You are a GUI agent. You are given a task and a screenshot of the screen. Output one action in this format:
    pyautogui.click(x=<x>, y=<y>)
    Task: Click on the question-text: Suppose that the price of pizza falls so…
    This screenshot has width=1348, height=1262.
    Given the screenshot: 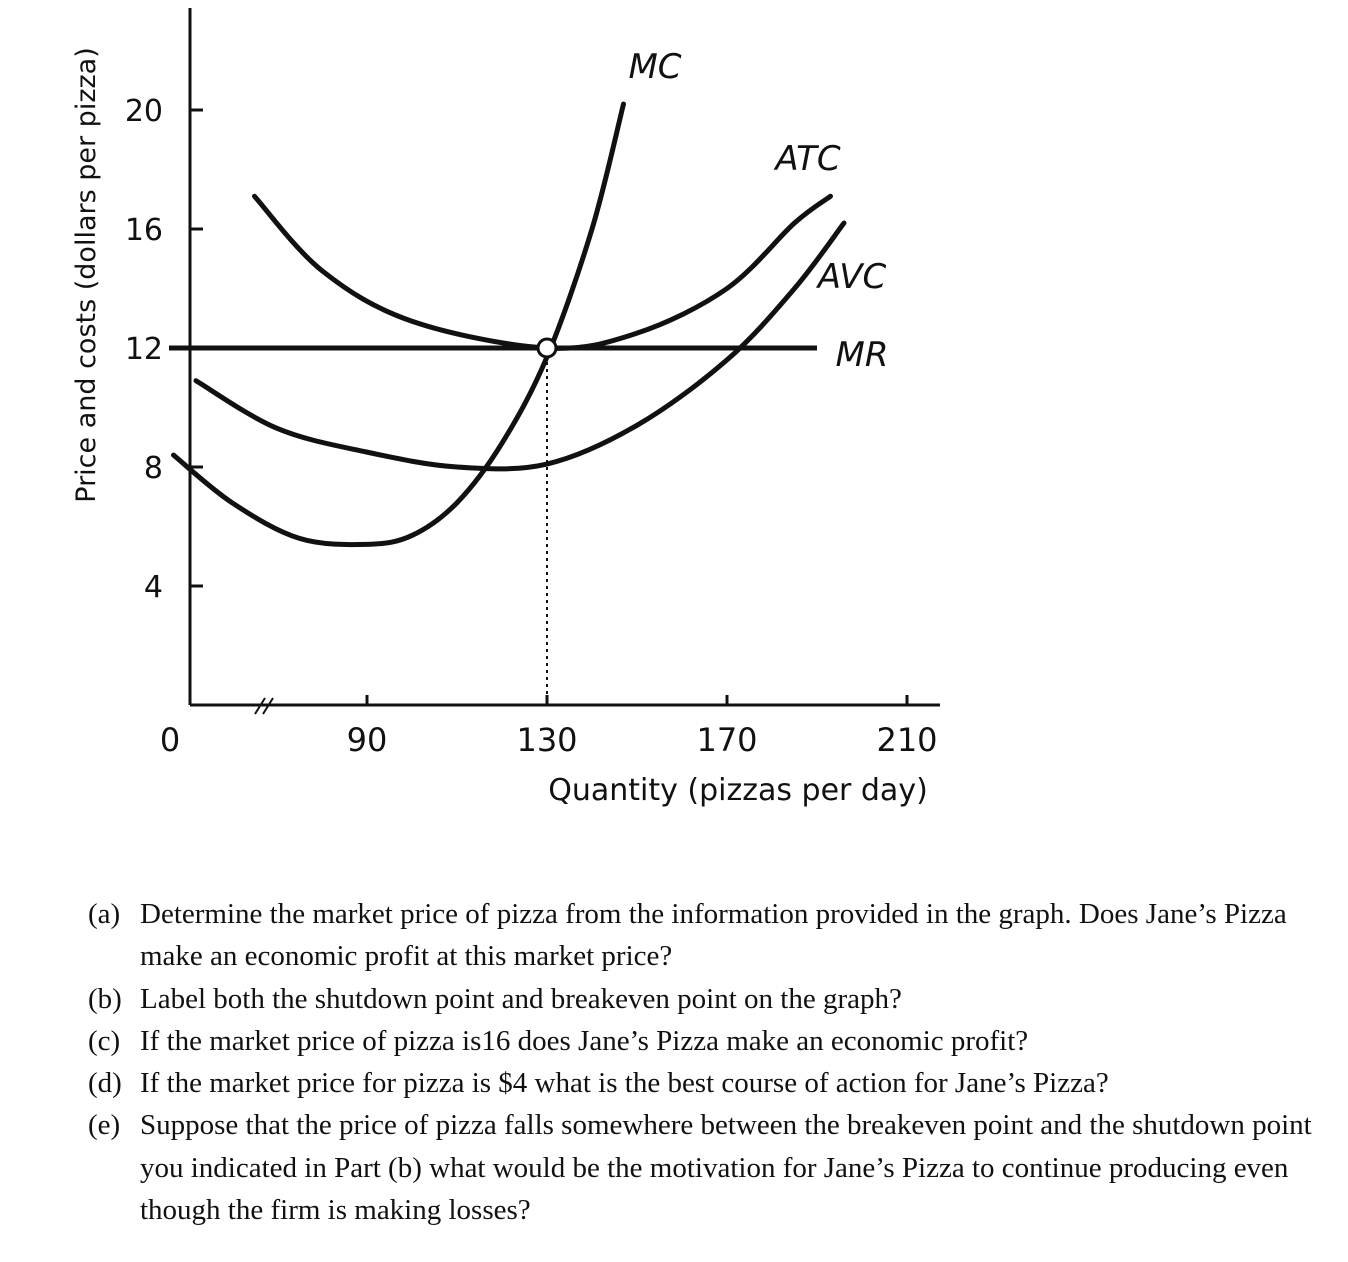 What is the action you would take?
    pyautogui.click(x=726, y=1168)
    